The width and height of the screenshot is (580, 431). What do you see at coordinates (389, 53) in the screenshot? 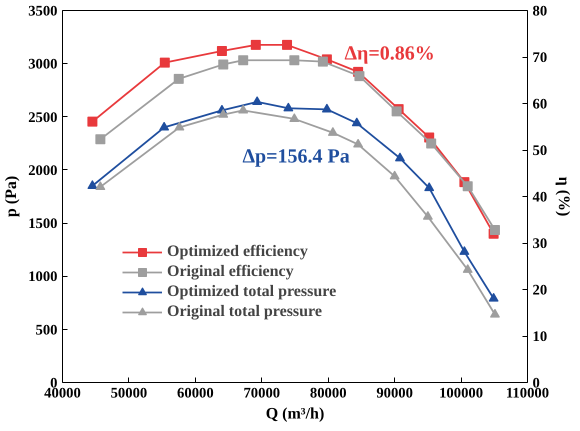
I see `annotation: Δη=0.86%` at bounding box center [389, 53].